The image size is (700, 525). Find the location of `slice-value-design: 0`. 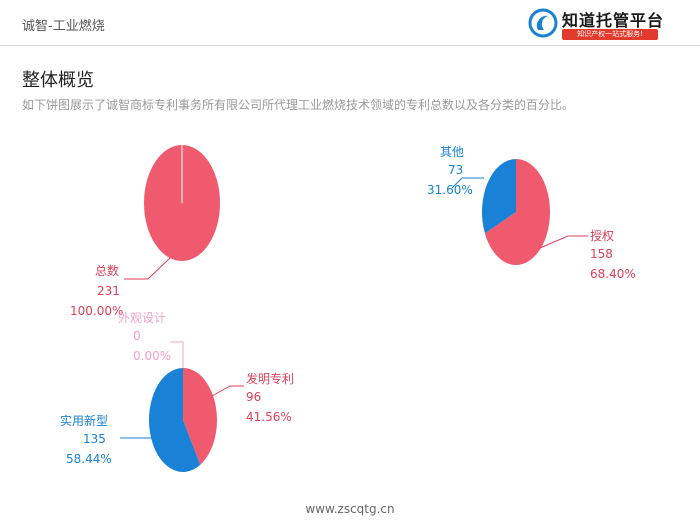

slice-value-design: 0 is located at coordinates (137, 336).